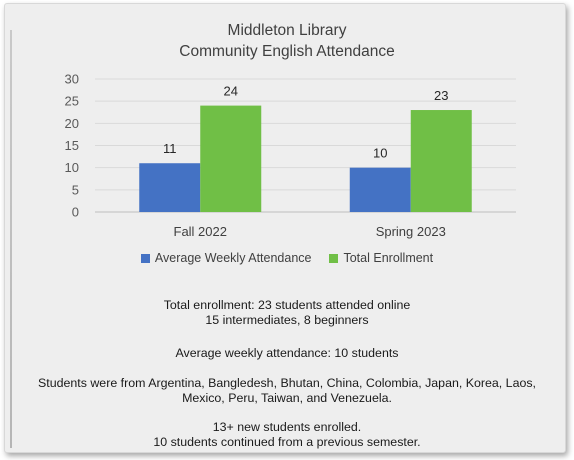 This screenshot has width=574, height=460. What do you see at coordinates (287, 427) in the screenshot?
I see `note-new-students: 13+ new students enrolled.` at bounding box center [287, 427].